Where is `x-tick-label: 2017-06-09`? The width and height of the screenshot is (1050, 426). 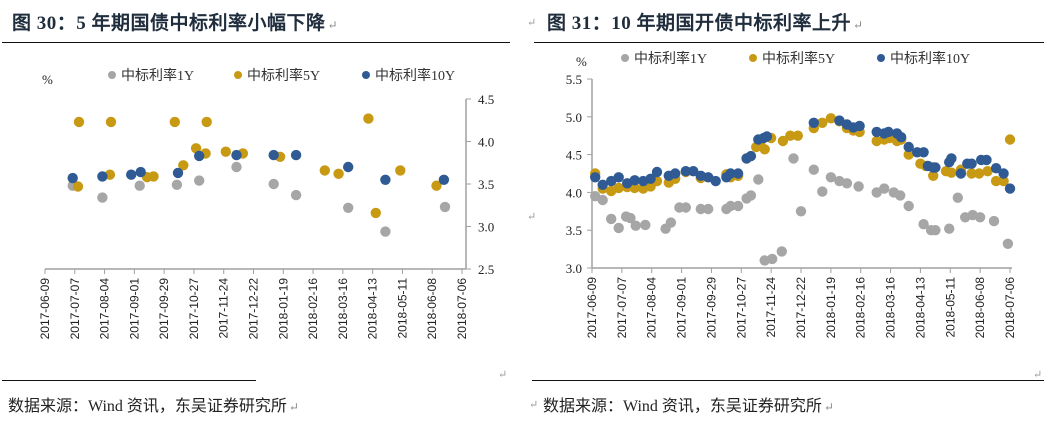 x-tick-label: 2017-06-09 is located at coordinates (45, 309).